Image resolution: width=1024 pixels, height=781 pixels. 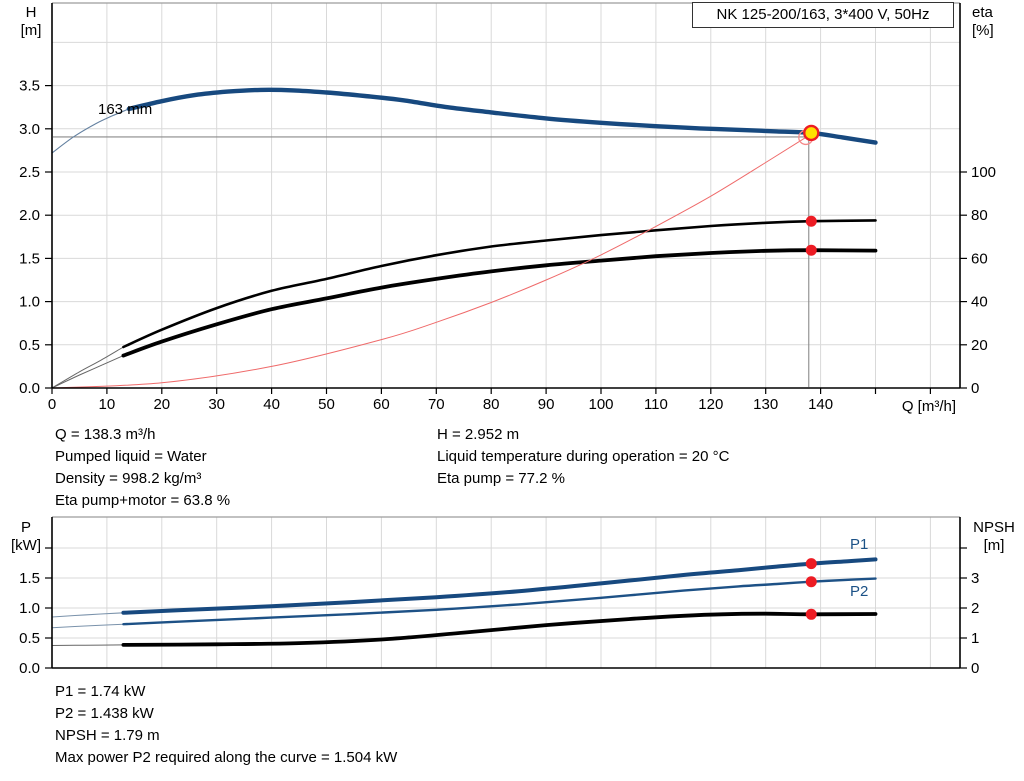 I want to click on npsh-curve, so click(x=499, y=629).